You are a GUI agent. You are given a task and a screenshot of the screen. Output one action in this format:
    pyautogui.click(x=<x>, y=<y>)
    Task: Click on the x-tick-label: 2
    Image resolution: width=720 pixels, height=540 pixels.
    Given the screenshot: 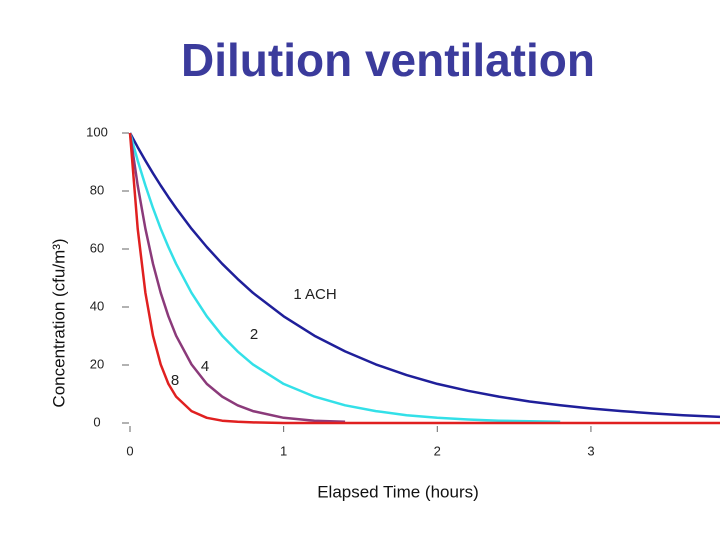 What is the action you would take?
    pyautogui.click(x=437, y=450)
    